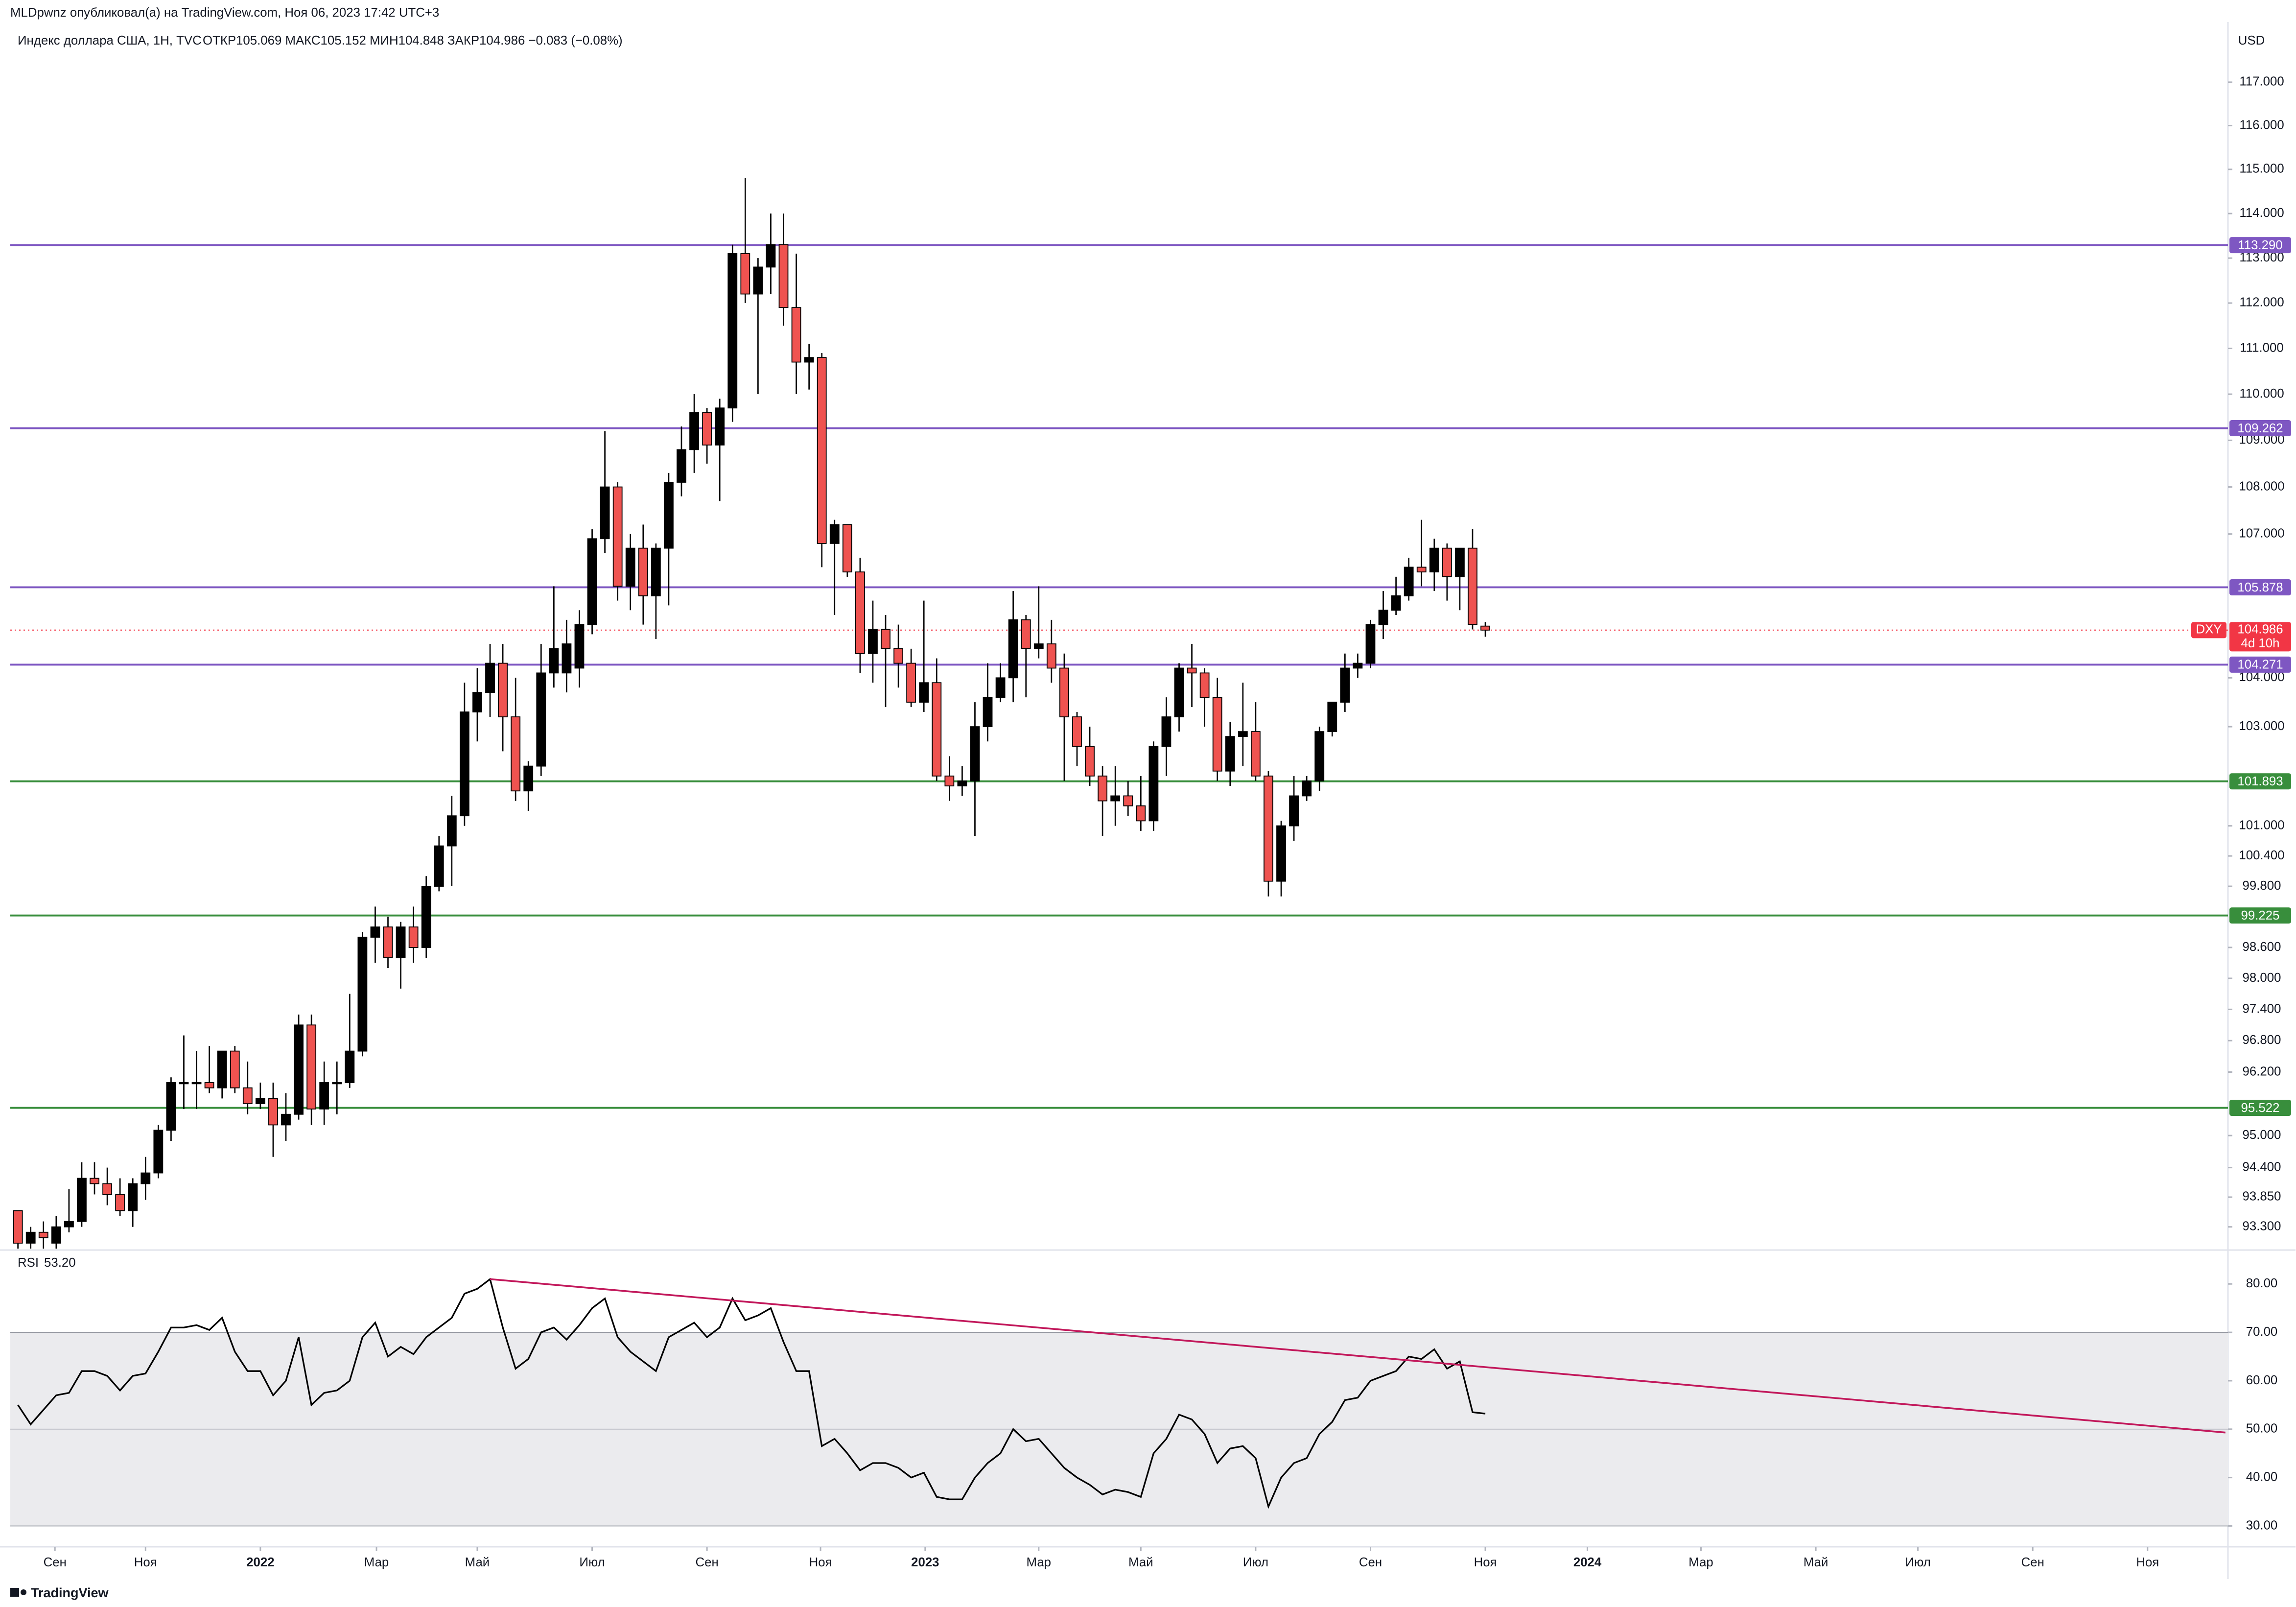  Describe the element at coordinates (925, 1562) in the screenshot. I see `x-tick-label: 2023` at that location.